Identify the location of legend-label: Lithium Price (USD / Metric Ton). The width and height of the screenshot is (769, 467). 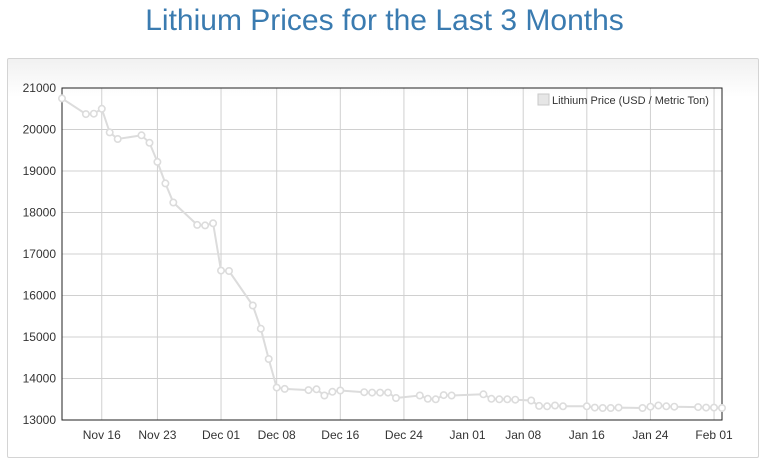
(630, 101).